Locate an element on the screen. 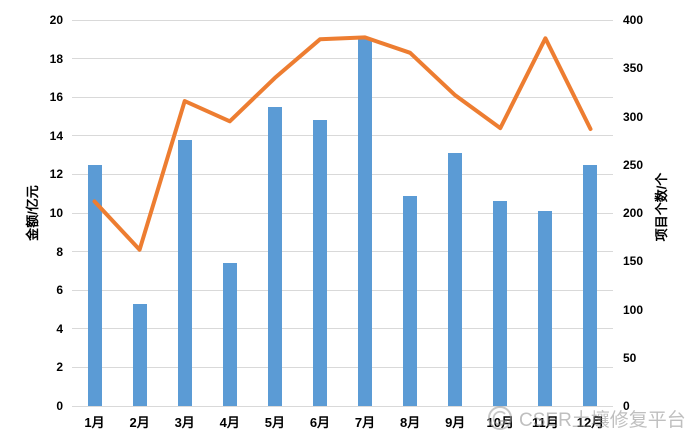 The width and height of the screenshot is (692, 448). left-axis-tick-label: 6 is located at coordinates (59, 290).